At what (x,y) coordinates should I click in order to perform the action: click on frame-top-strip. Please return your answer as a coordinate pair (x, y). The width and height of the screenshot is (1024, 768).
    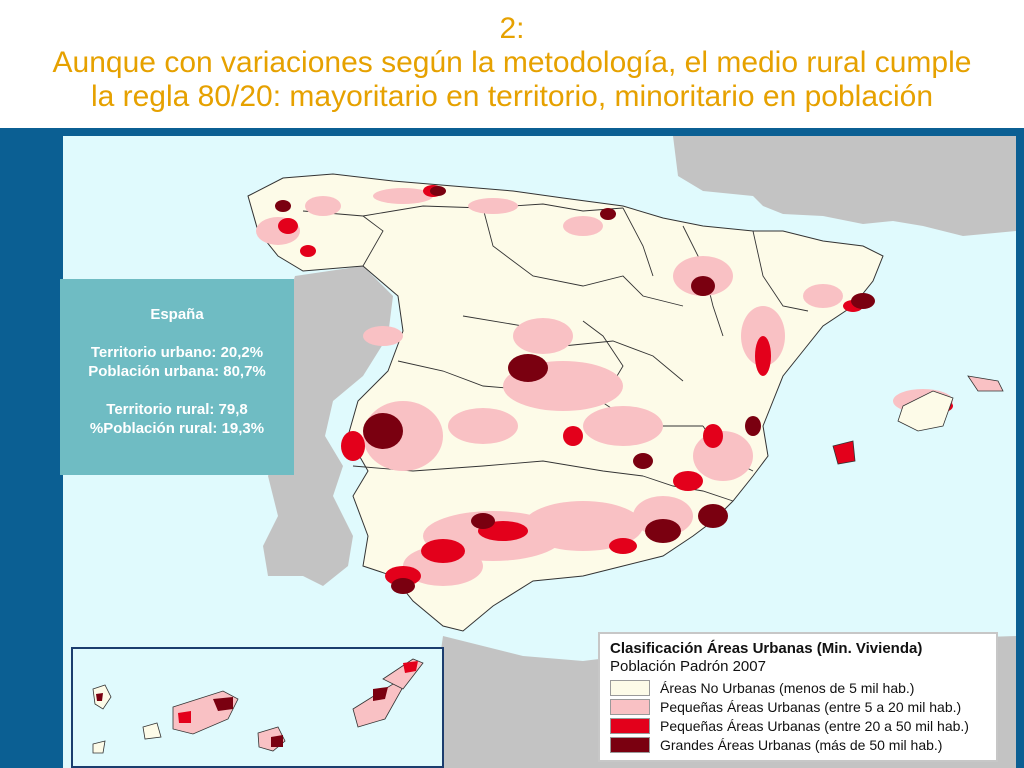
    Looking at the image, I should click on (512, 132).